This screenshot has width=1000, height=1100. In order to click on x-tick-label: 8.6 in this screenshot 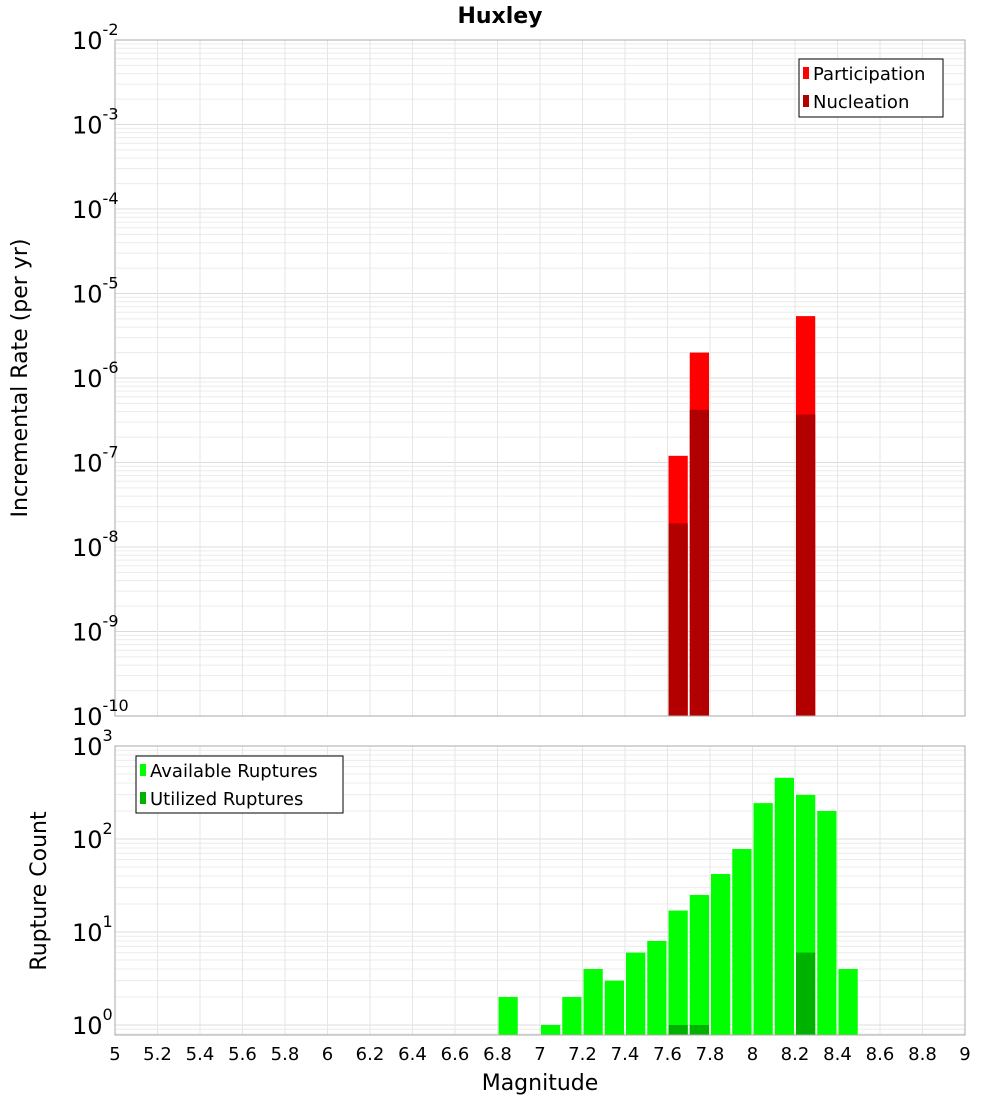, I will do `click(880, 1054)`.